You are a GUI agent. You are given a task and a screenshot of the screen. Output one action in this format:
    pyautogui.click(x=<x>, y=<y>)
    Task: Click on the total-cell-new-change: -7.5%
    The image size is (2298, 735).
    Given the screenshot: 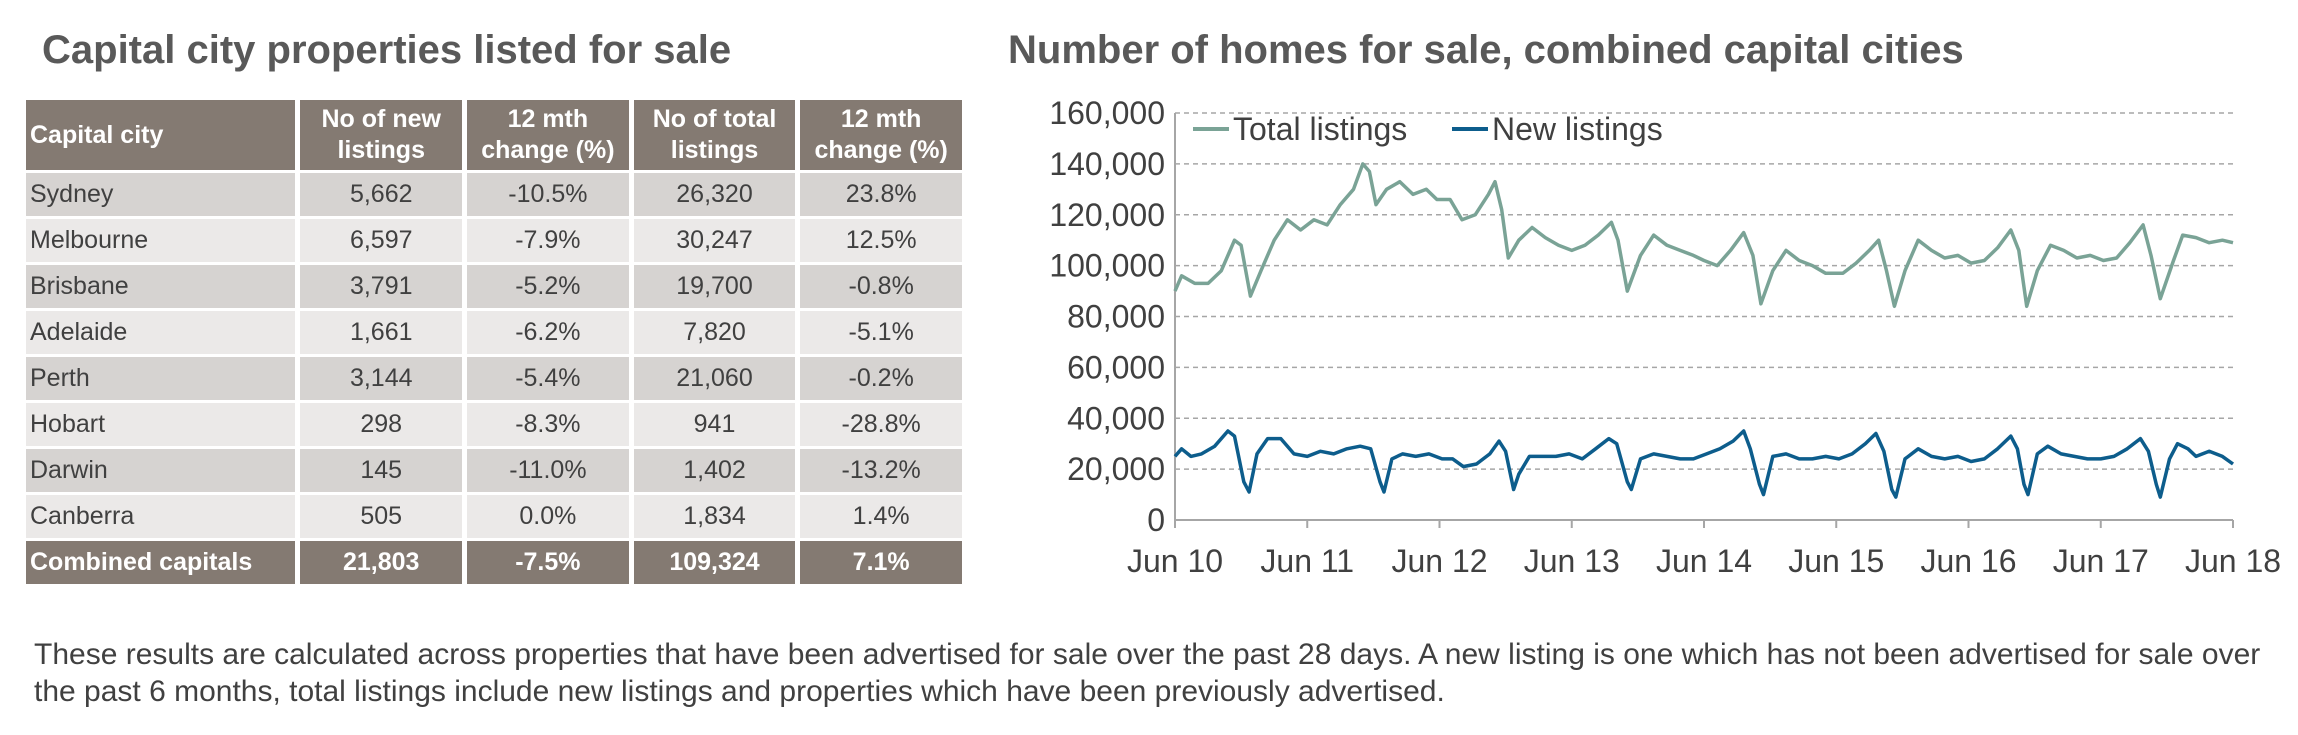 What is the action you would take?
    pyautogui.click(x=548, y=562)
    